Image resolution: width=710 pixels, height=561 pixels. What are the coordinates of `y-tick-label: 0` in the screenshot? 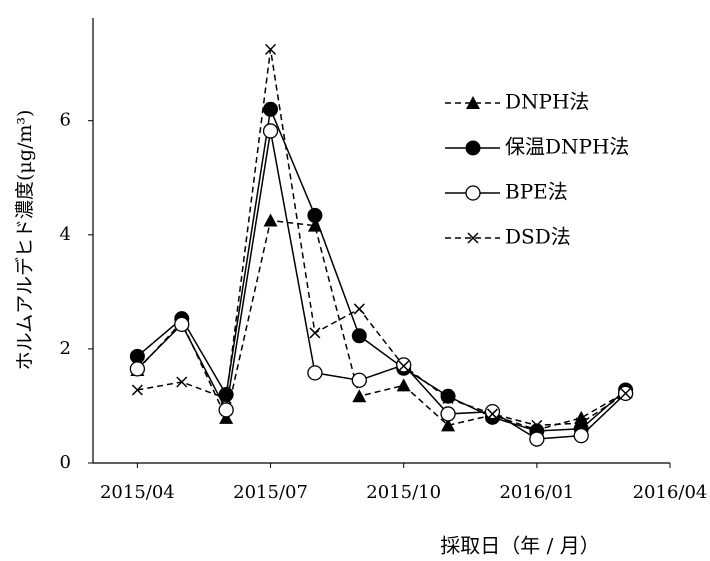 It's located at (65, 462).